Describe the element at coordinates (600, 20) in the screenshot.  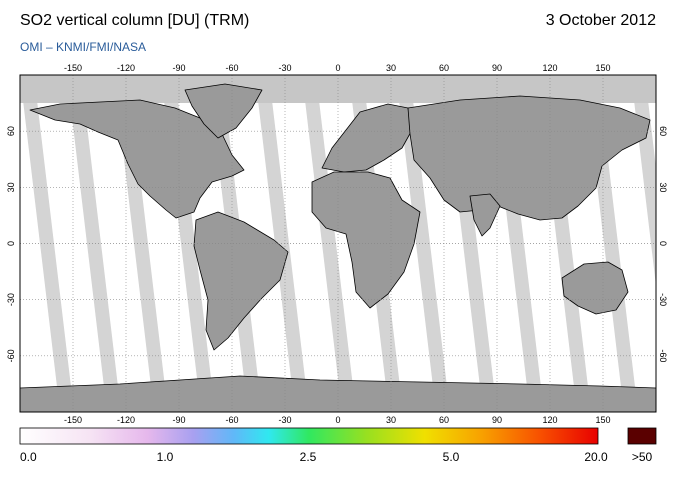
I see `map-date: 3 October 2012` at that location.